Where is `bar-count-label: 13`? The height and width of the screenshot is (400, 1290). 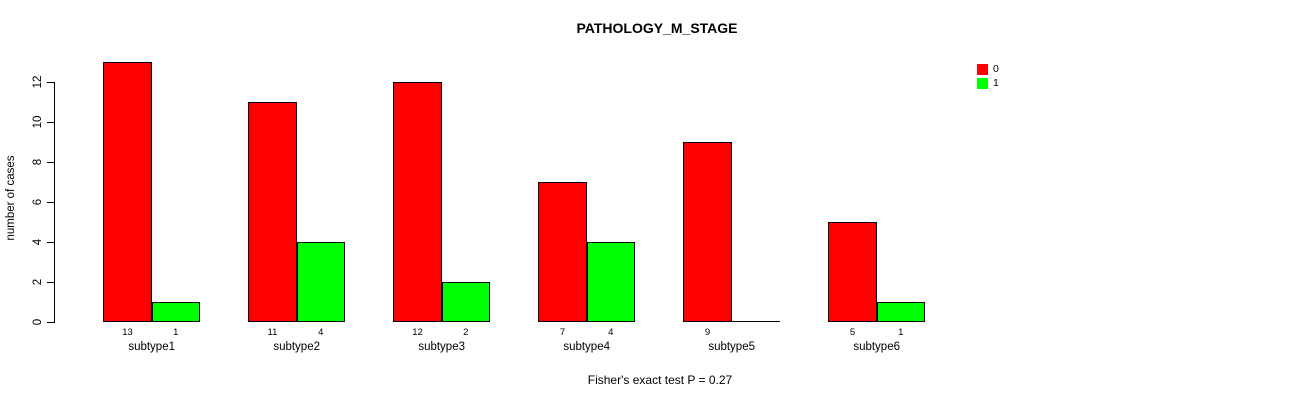
bar-count-label: 13 is located at coordinates (127, 332).